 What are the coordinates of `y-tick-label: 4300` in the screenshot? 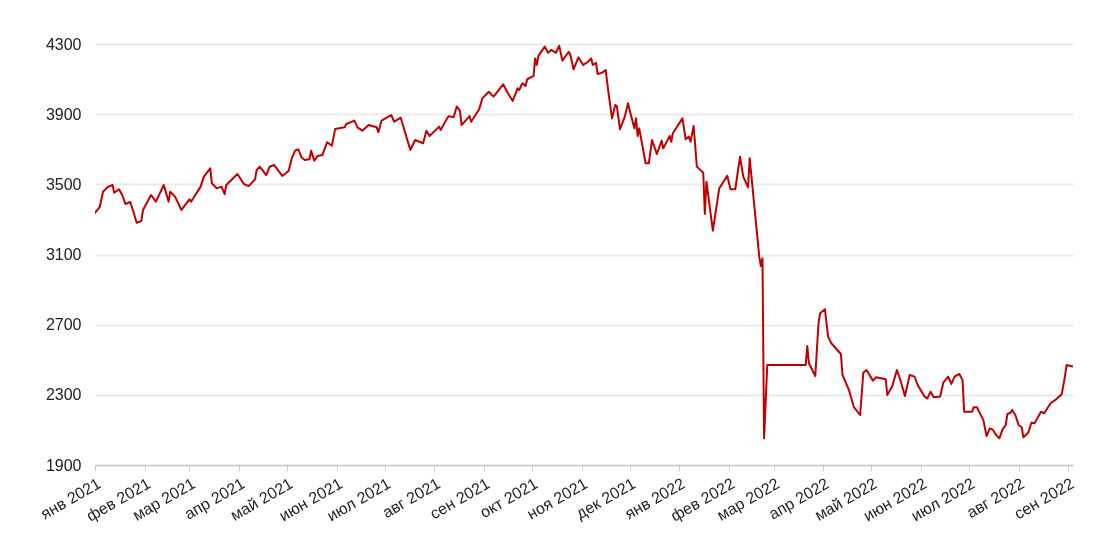 It's located at (63, 44).